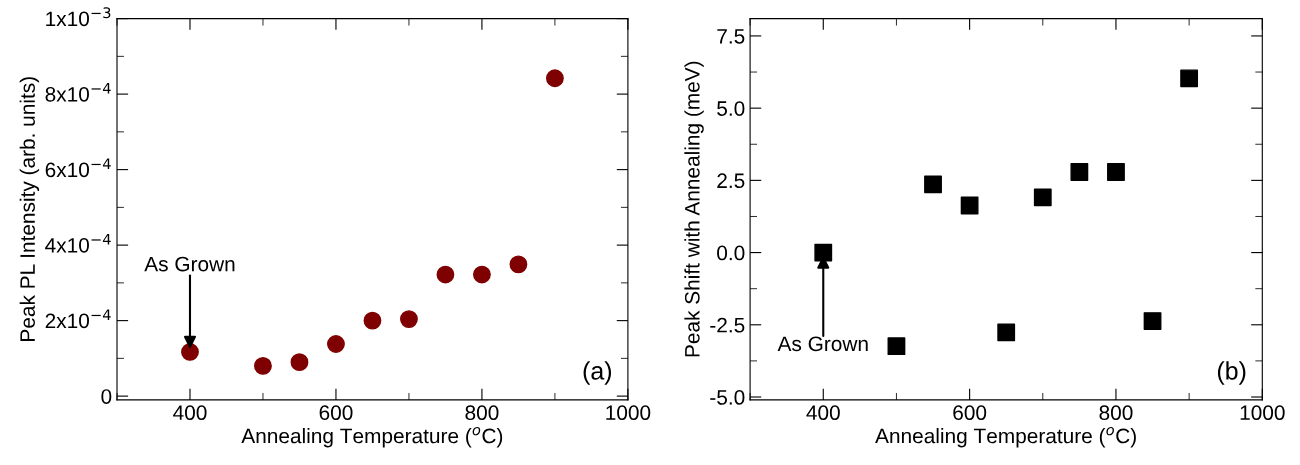 This screenshot has height=465, width=1300. What do you see at coordinates (731, 253) in the screenshot?
I see `y-tick-label: 0.0` at bounding box center [731, 253].